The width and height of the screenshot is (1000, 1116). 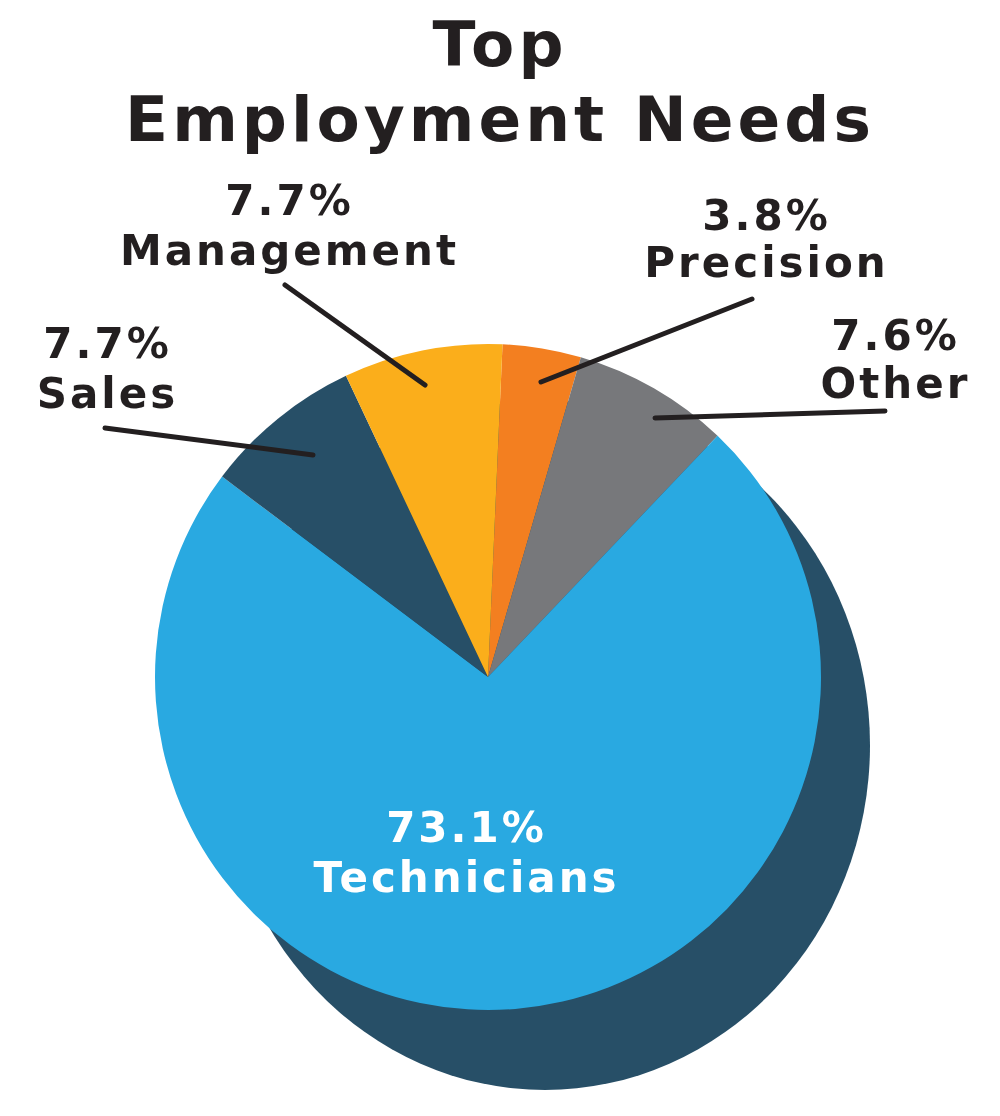 What do you see at coordinates (466, 877) in the screenshot?
I see `slice-label: Technicians` at bounding box center [466, 877].